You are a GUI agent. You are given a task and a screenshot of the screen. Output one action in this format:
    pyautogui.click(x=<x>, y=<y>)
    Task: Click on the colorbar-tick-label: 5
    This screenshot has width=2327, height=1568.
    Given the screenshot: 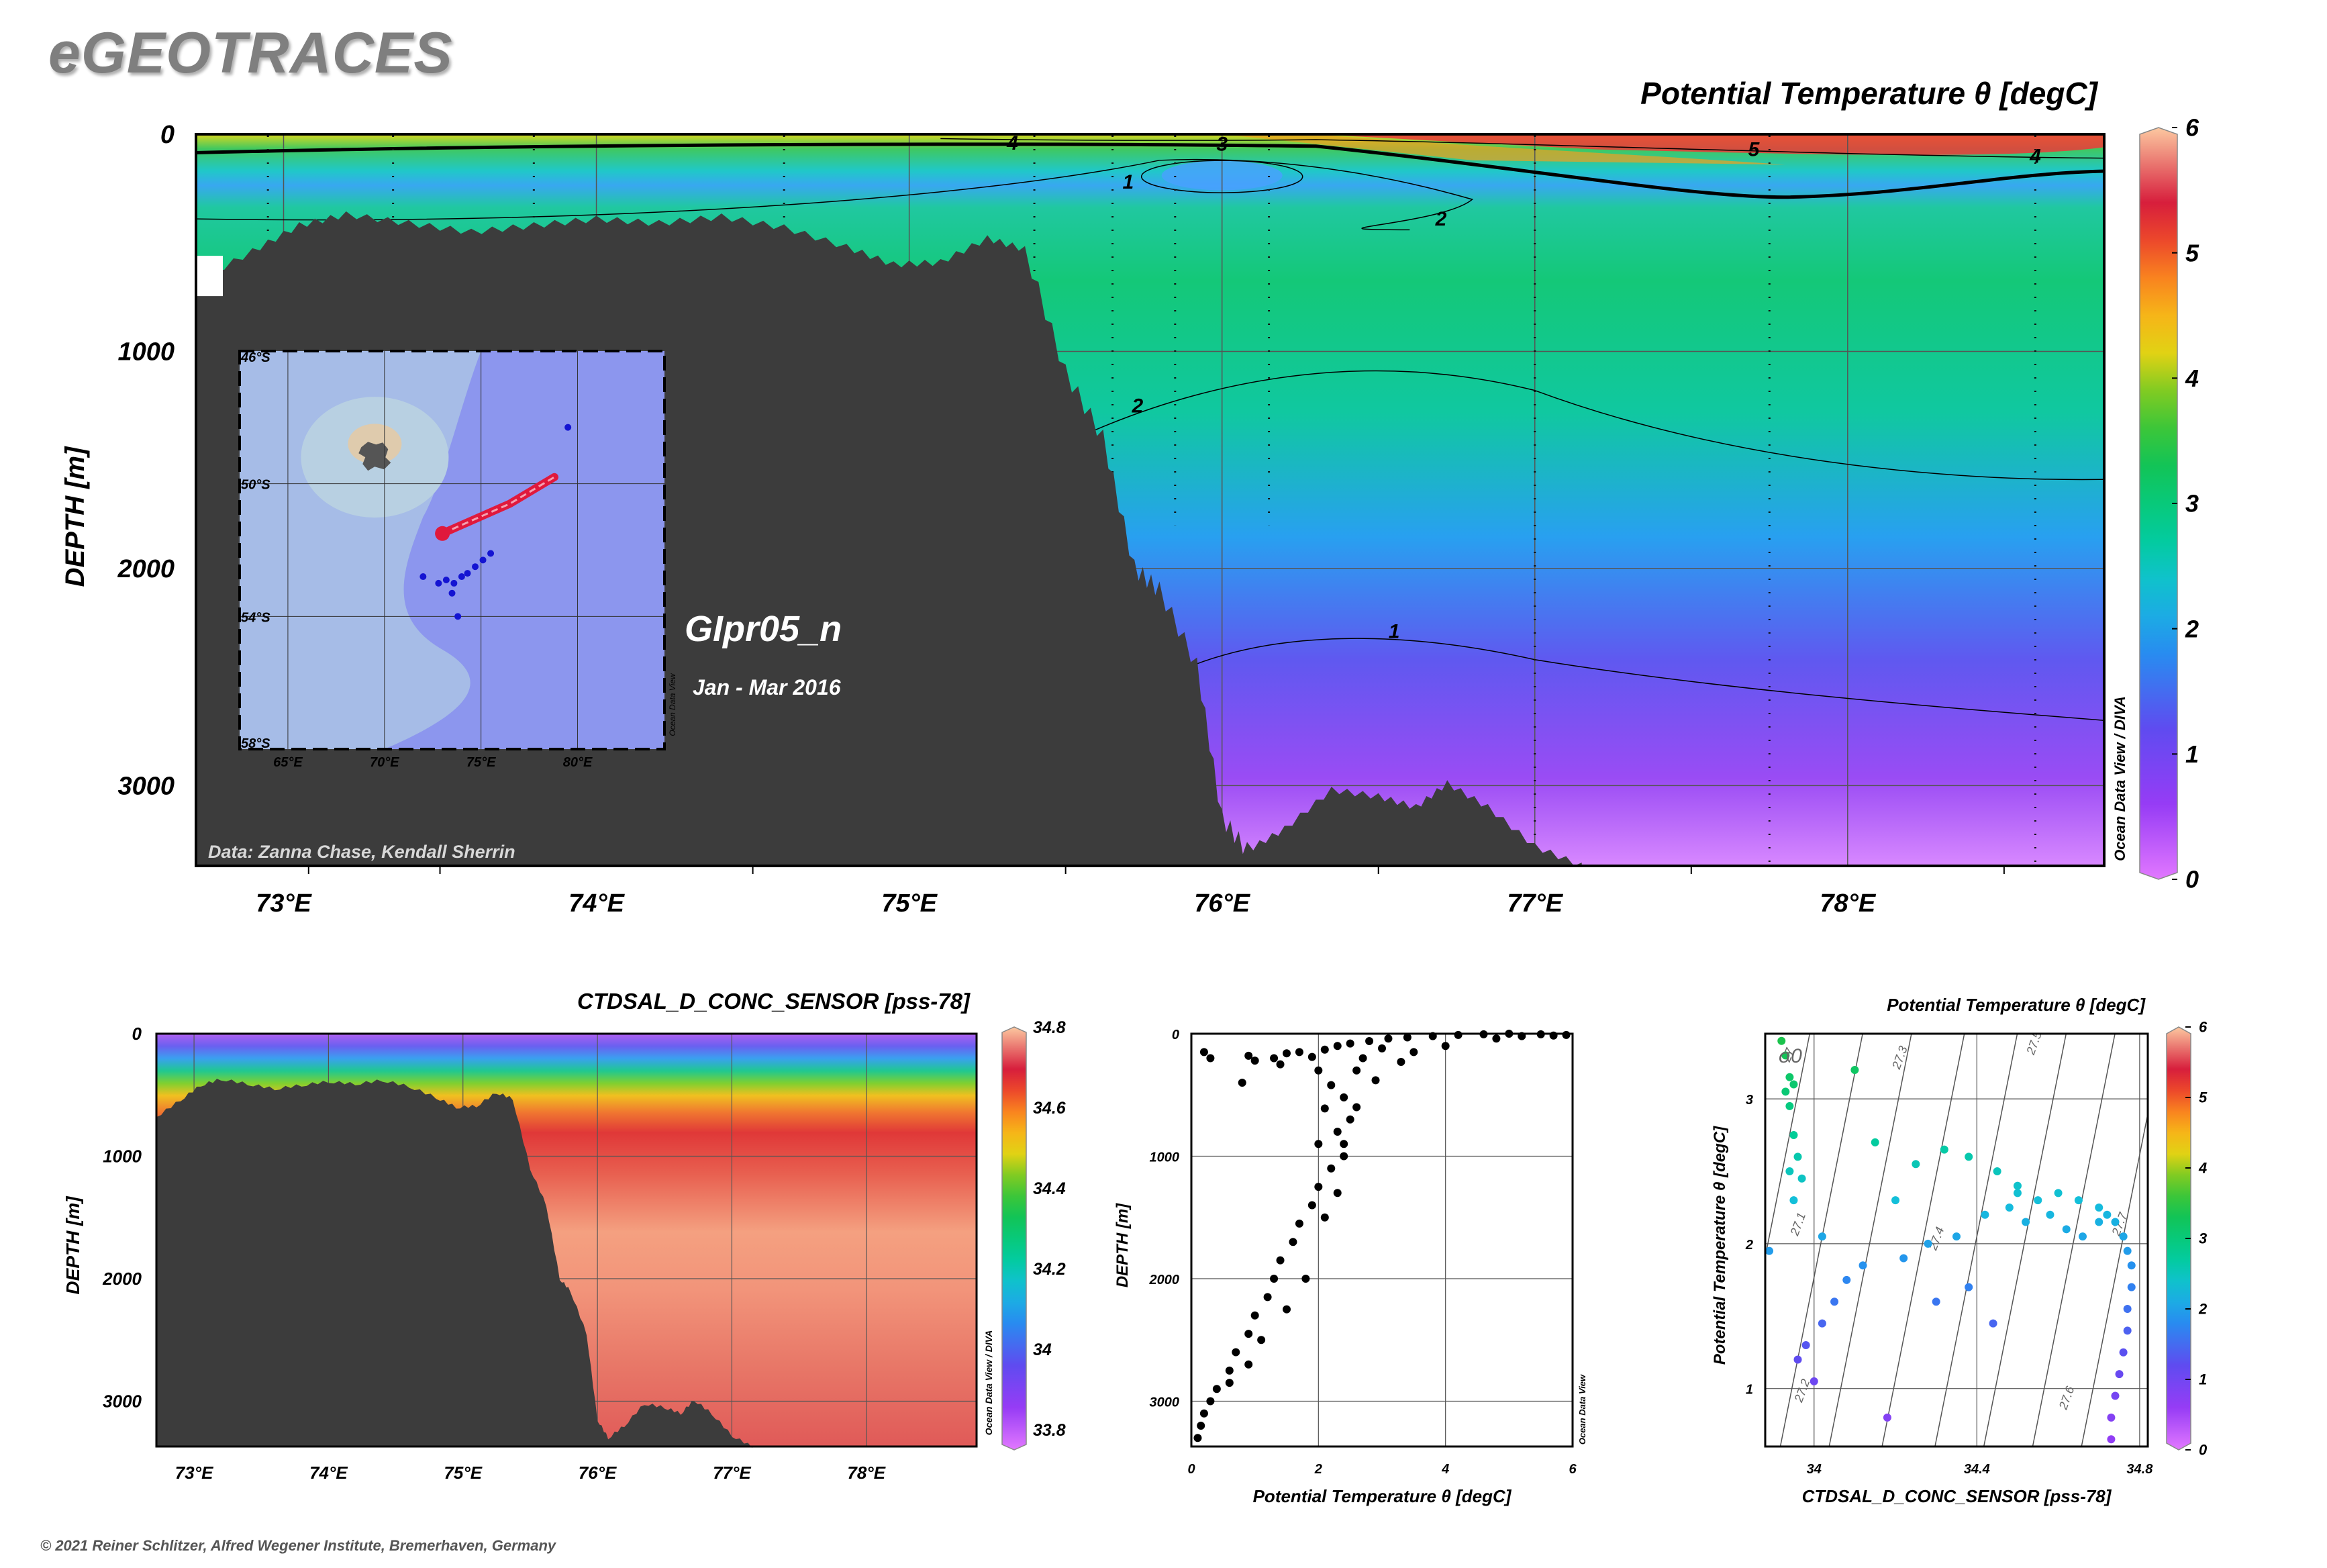 What is the action you would take?
    pyautogui.click(x=2192, y=253)
    